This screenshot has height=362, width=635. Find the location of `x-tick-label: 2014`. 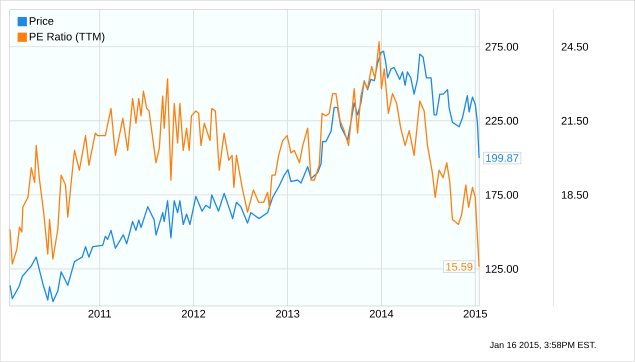

x-tick-label: 2014 is located at coordinates (382, 314).